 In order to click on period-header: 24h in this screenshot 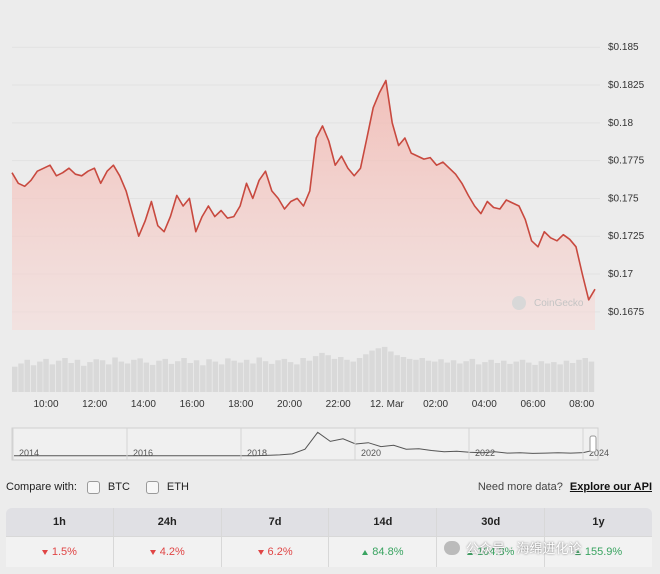, I will do `click(168, 522)`.